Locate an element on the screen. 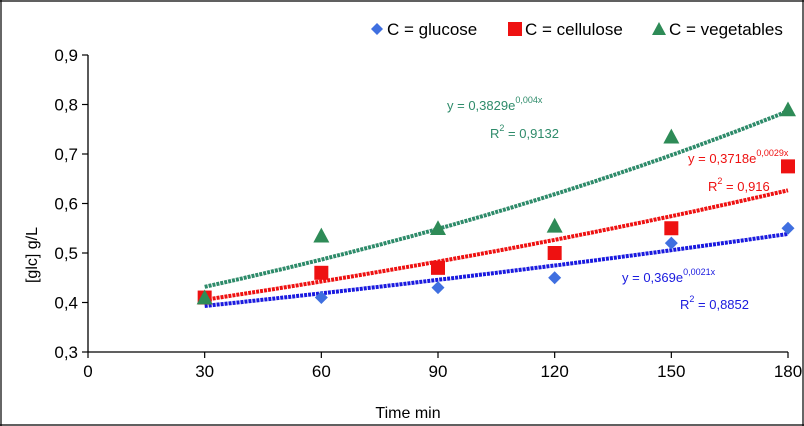 The image size is (804, 426). x-tick-label: 60 is located at coordinates (321, 371).